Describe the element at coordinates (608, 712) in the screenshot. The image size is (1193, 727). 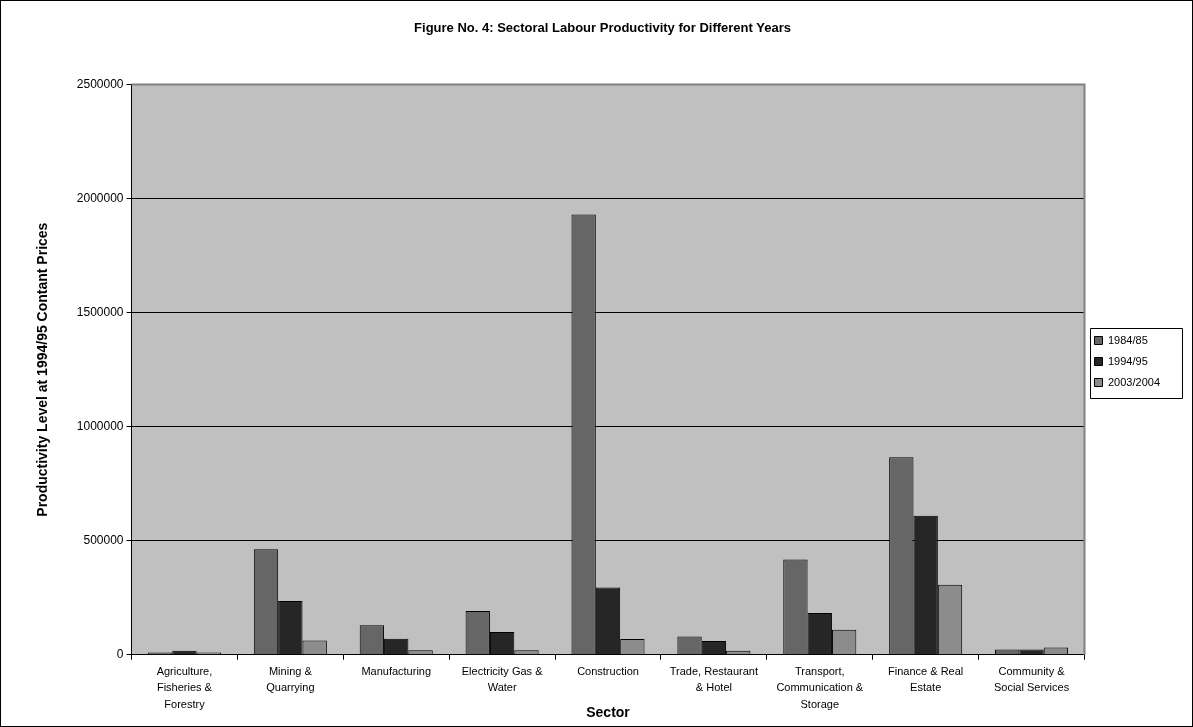
I see `x-axis-title: Sector` at that location.